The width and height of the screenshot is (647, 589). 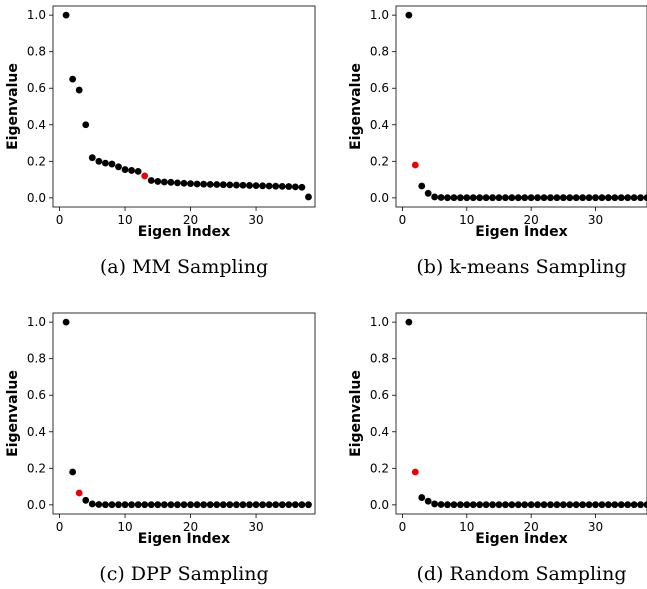 I want to click on y-tick-label: 0.4, so click(x=36, y=432).